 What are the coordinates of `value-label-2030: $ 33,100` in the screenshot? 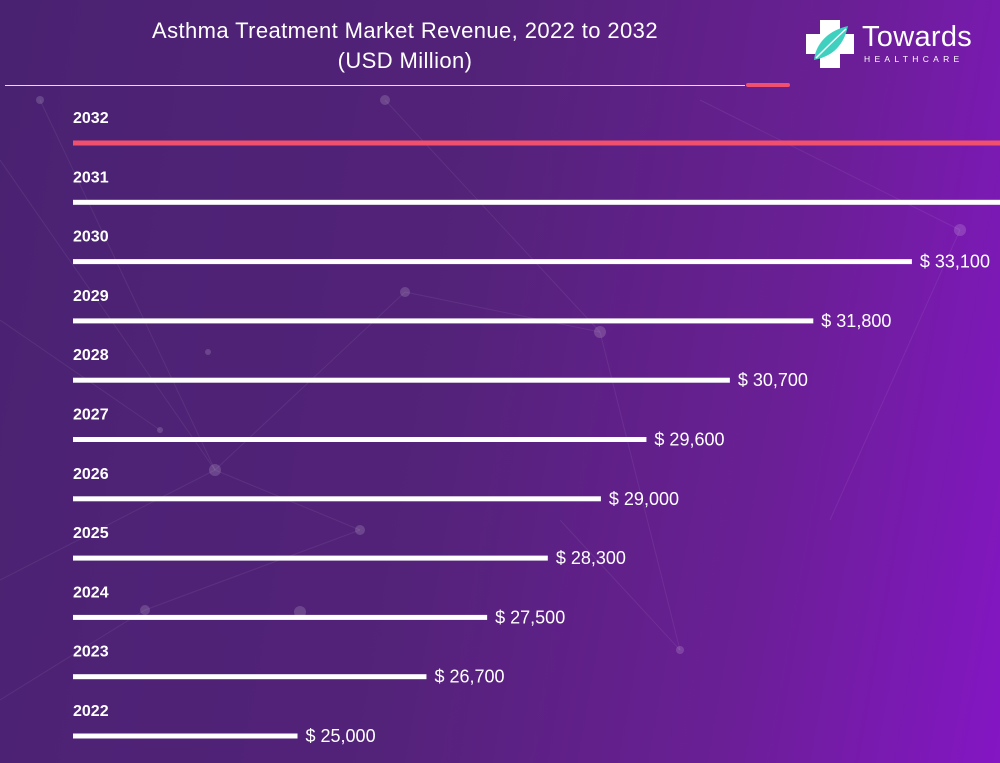 It's located at (955, 262).